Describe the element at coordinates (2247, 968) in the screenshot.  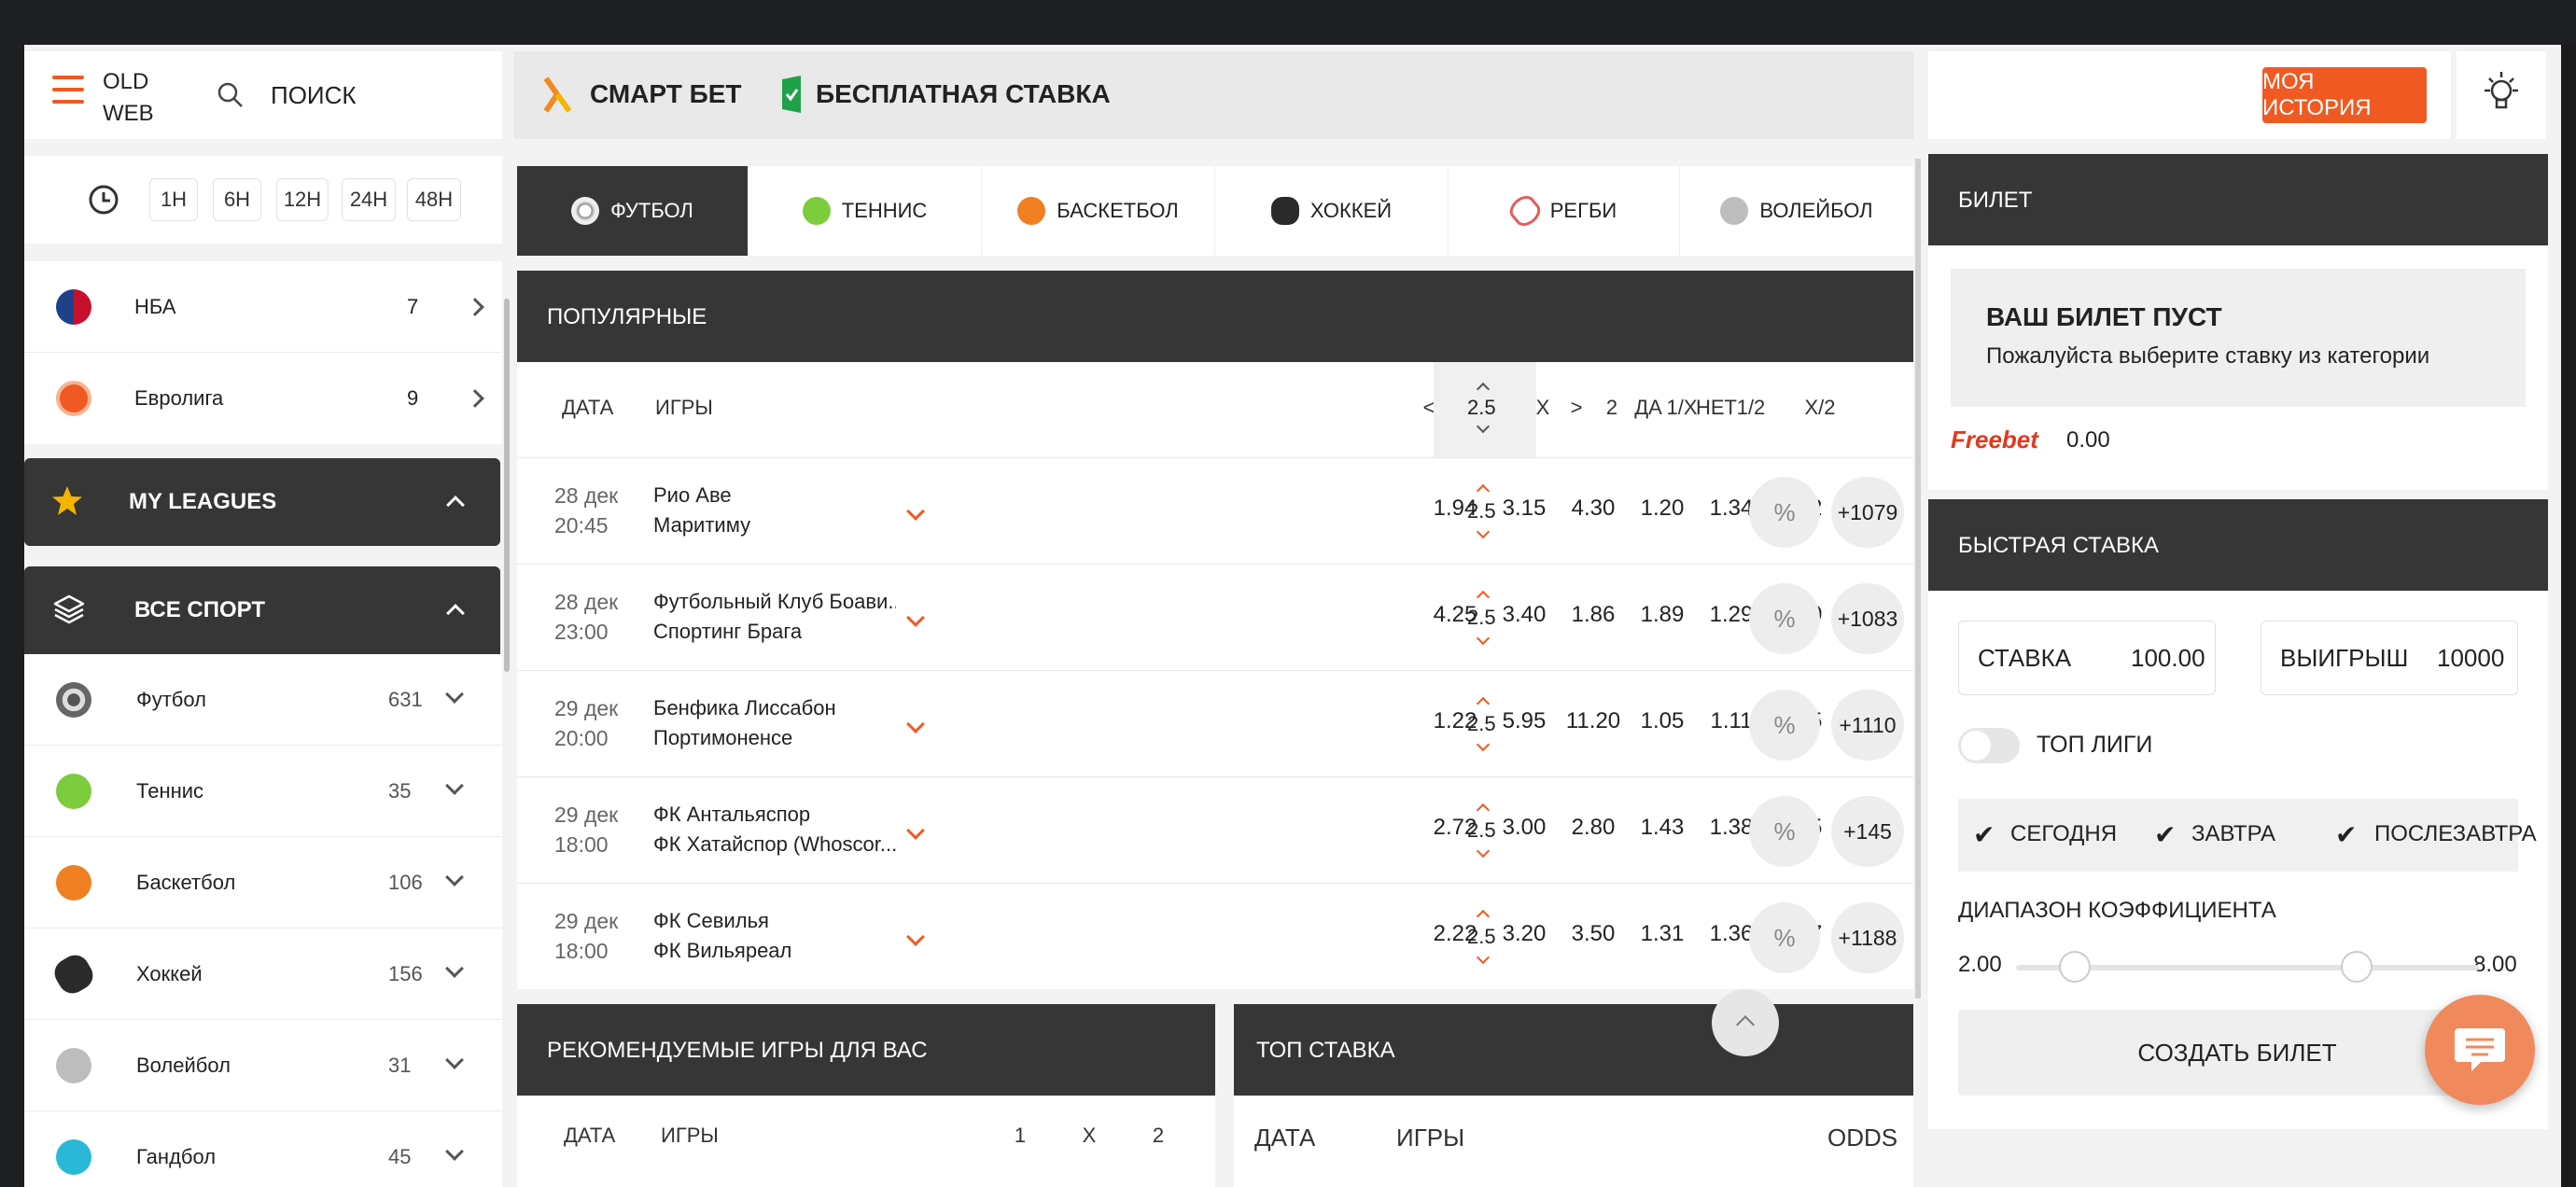
I see `odds-range-slider` at that location.